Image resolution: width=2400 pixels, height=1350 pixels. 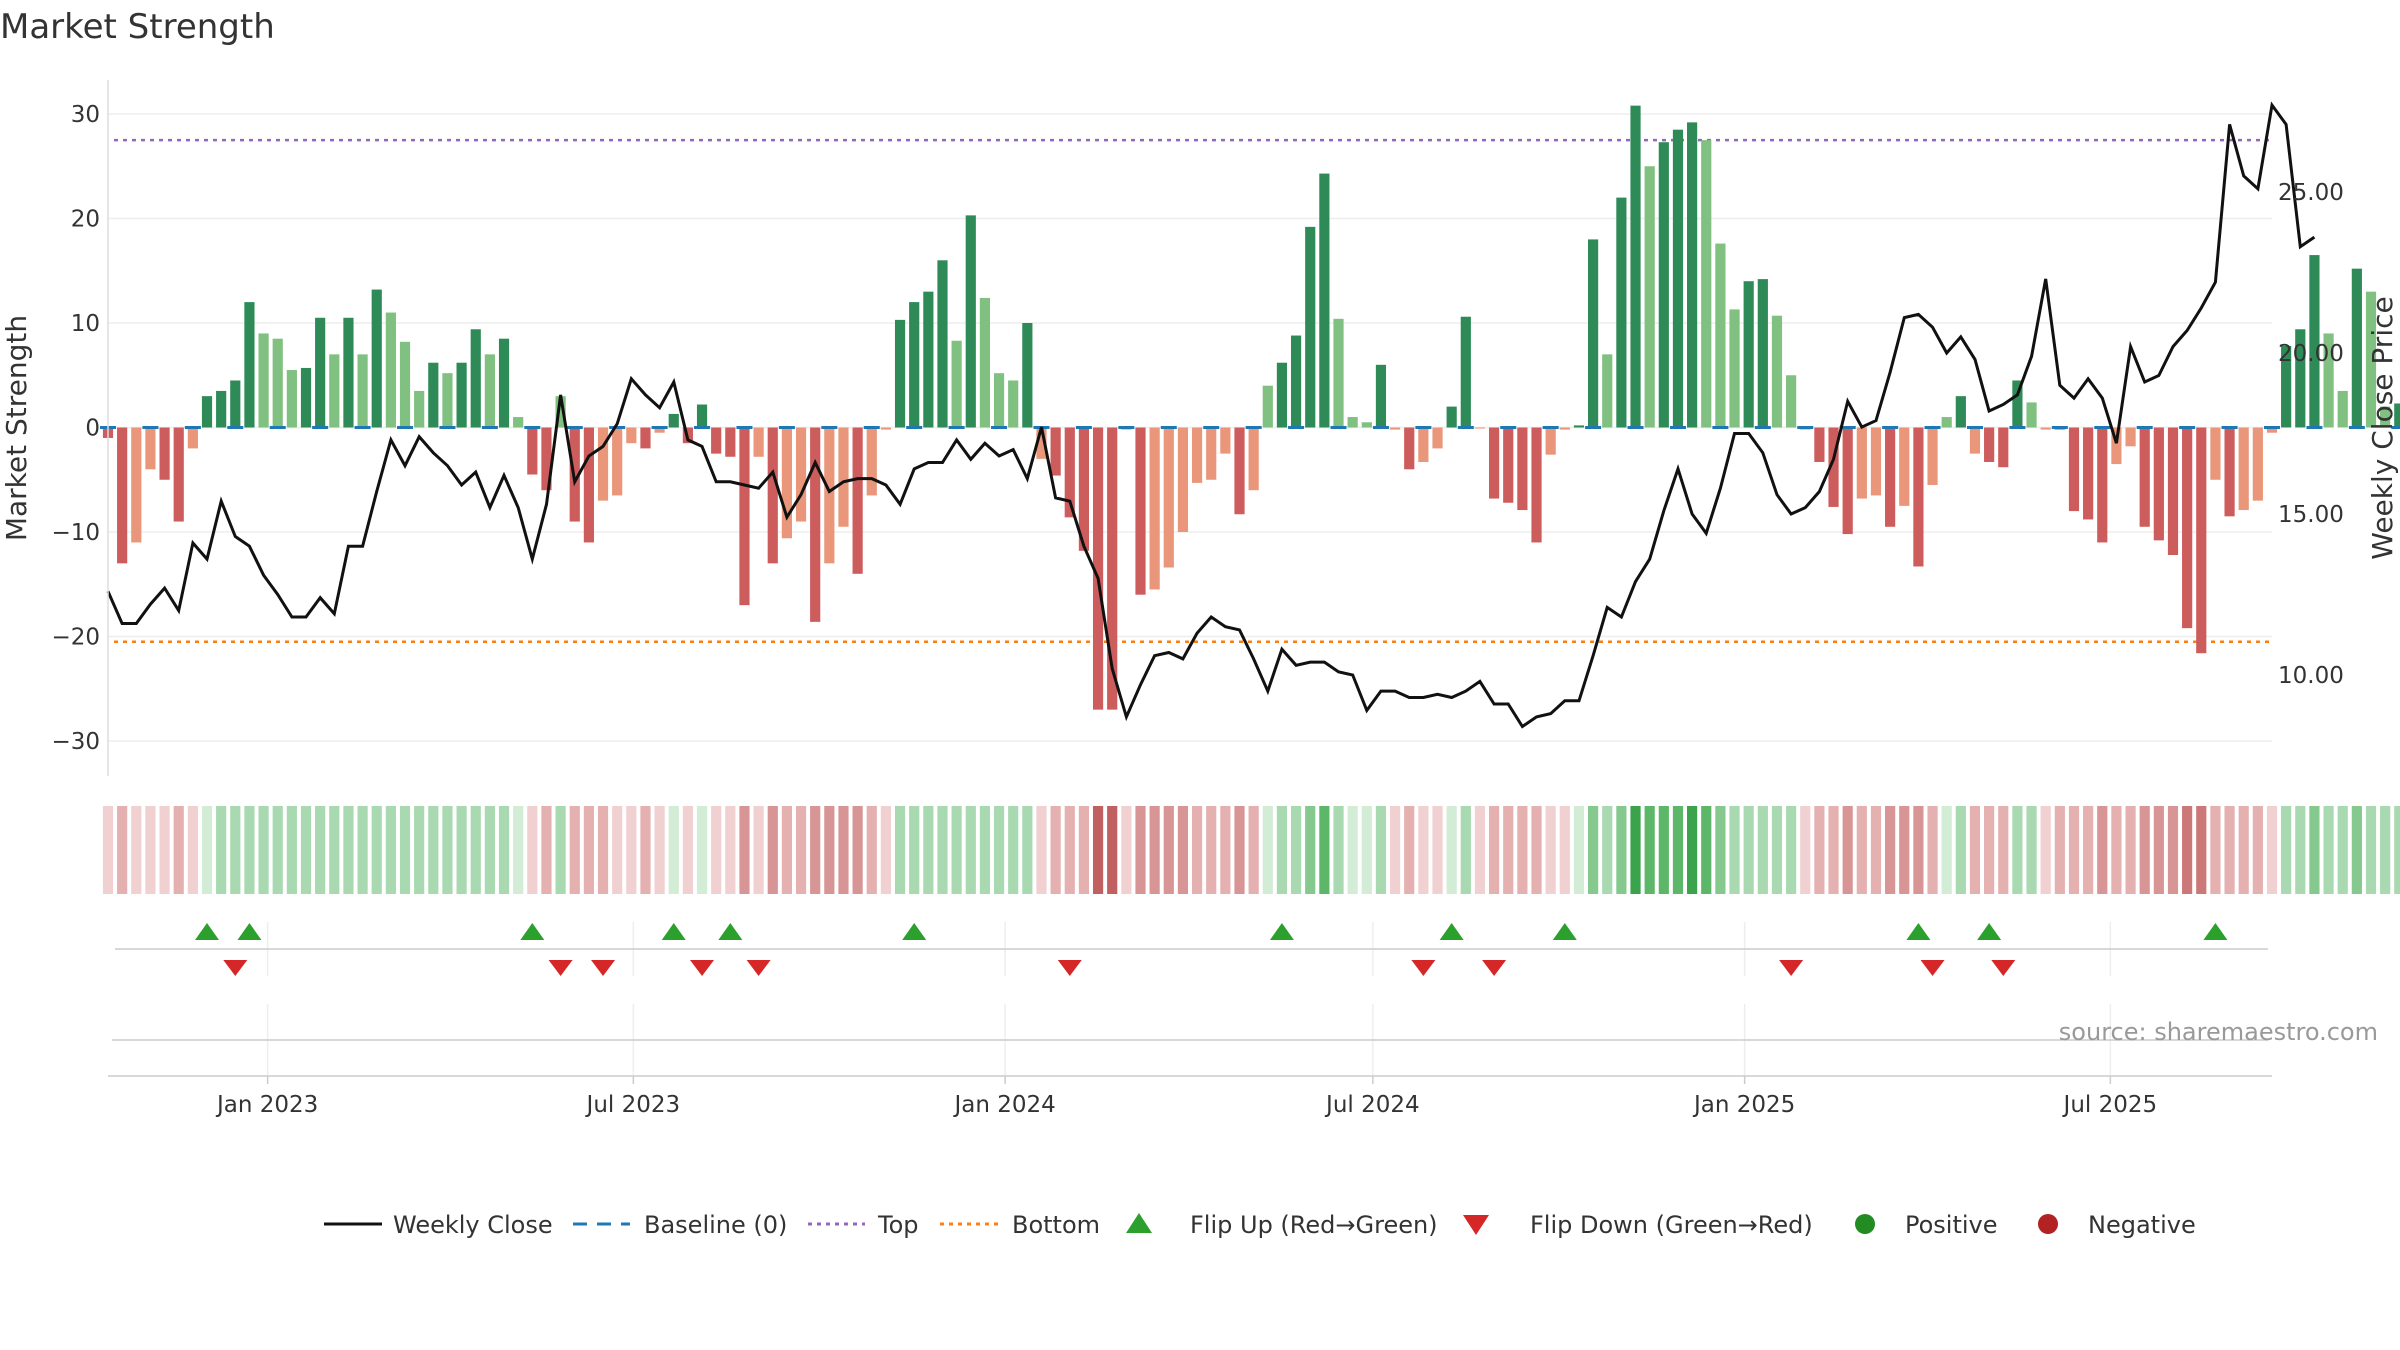 What do you see at coordinates (2311, 434) in the screenshot?
I see `y2-axis-ticks: 25.00 20.00 15.00 10.00` at bounding box center [2311, 434].